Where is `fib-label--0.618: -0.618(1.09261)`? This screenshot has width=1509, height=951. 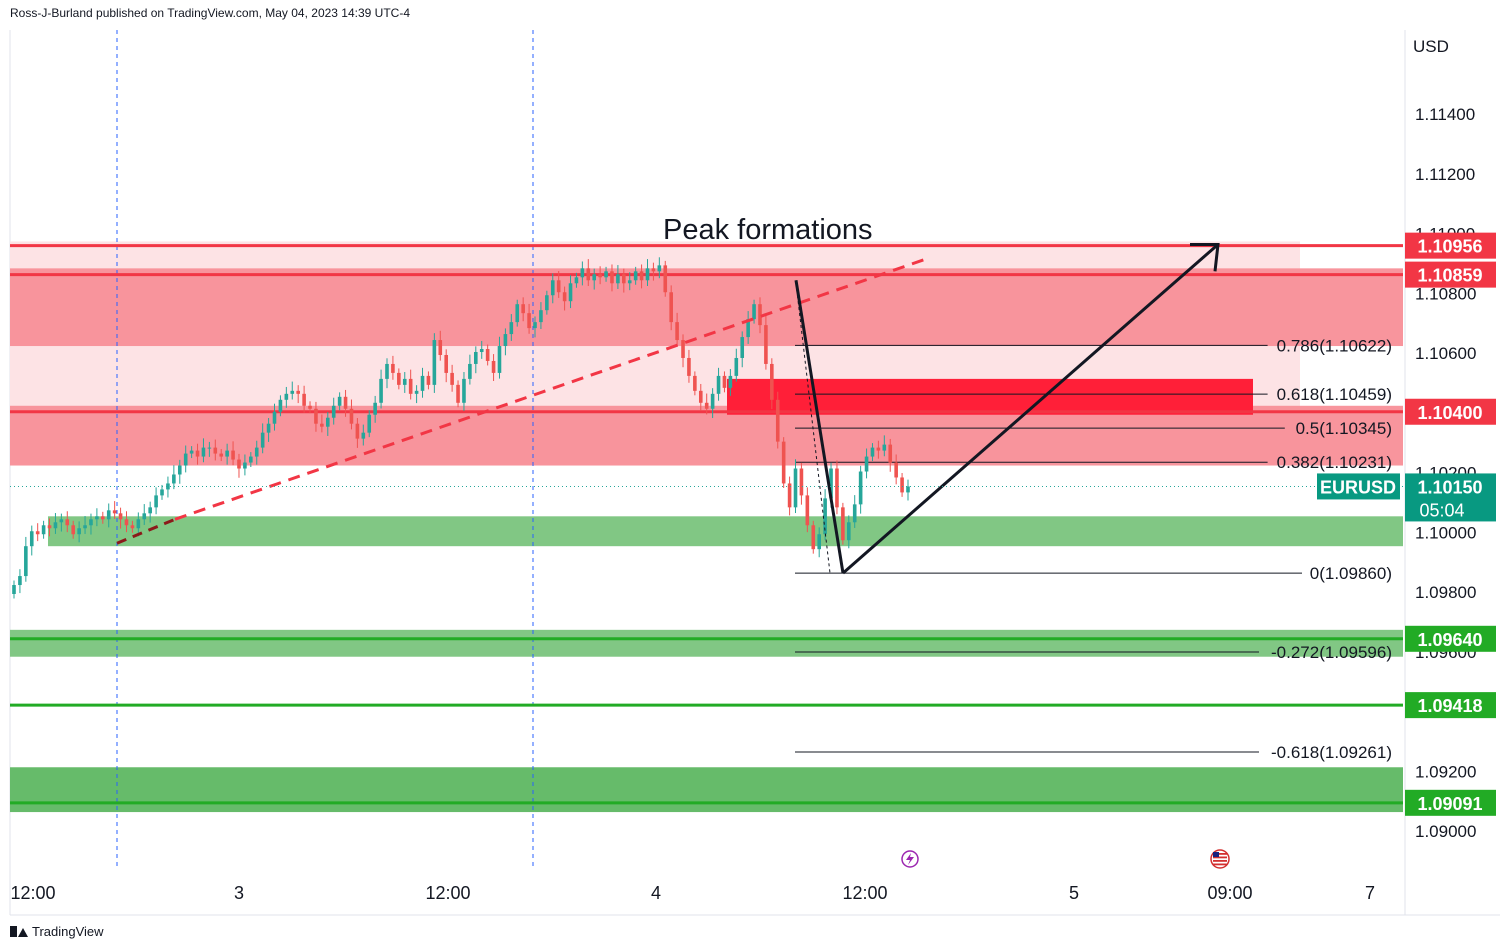
fib-label--0.618: -0.618(1.09261) is located at coordinates (1331, 752).